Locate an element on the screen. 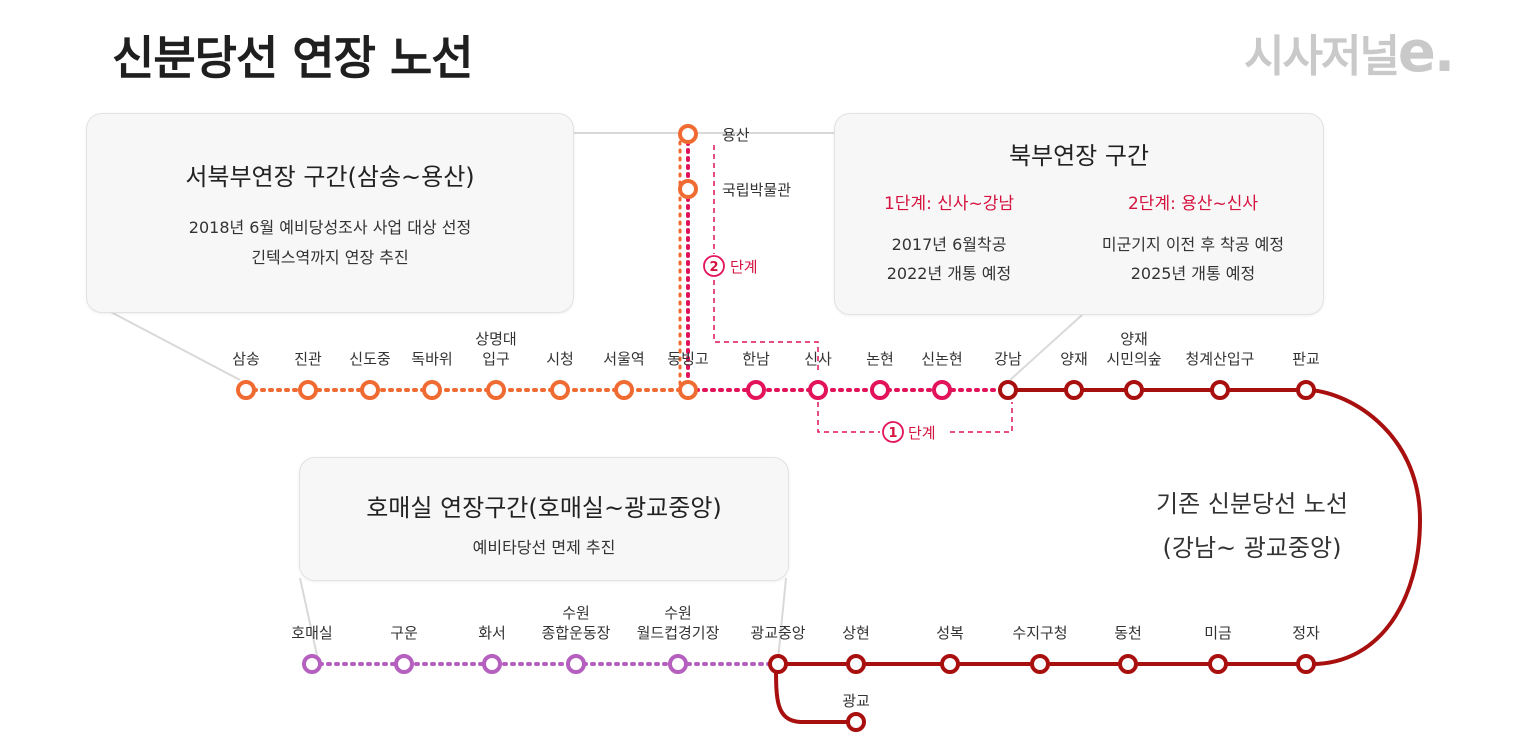 The width and height of the screenshot is (1524, 740). top-station-label: 동빙고 is located at coordinates (687, 359).